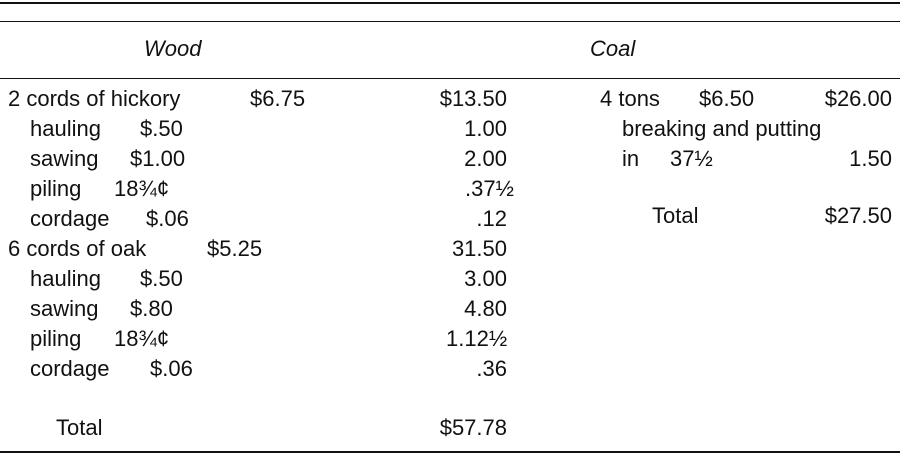 The height and width of the screenshot is (455, 900). Describe the element at coordinates (630, 98) in the screenshot. I see `coal-row-1-label: 4 tons` at that location.